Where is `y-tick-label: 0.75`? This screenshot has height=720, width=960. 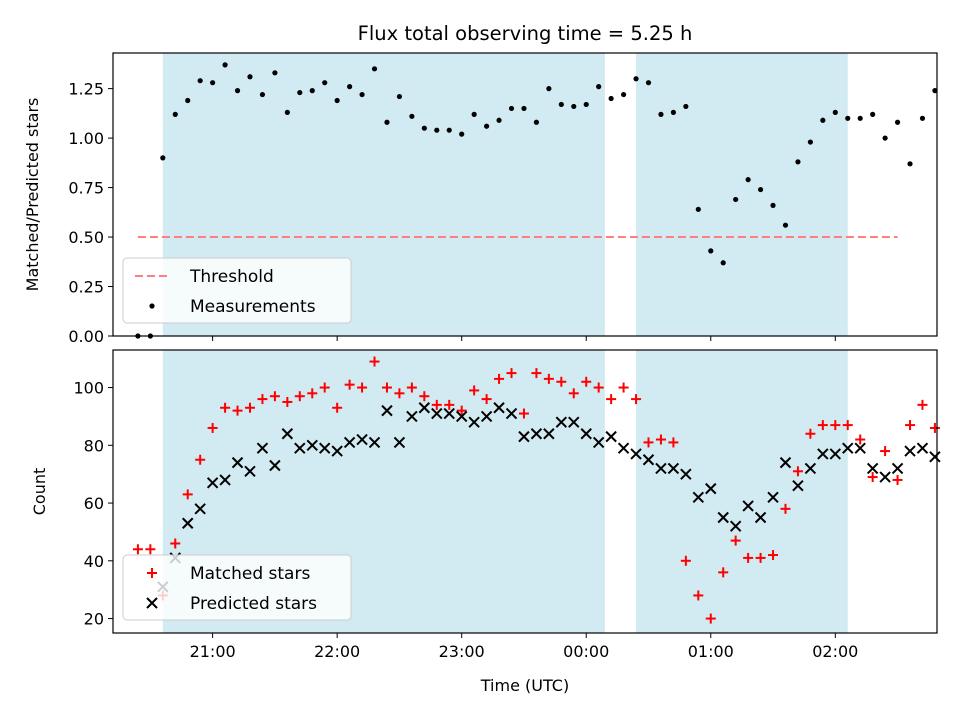 y-tick-label: 0.75 is located at coordinates (86, 188).